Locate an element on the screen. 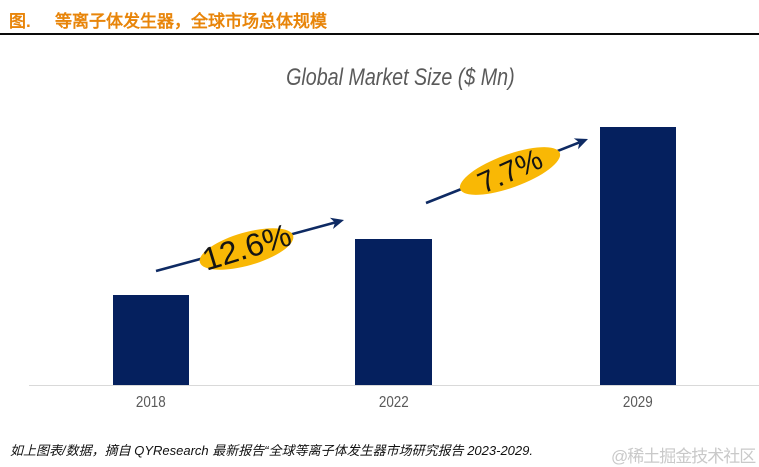 The height and width of the screenshot is (467, 759). svg-text: 7.7% is located at coordinates (510, 172).